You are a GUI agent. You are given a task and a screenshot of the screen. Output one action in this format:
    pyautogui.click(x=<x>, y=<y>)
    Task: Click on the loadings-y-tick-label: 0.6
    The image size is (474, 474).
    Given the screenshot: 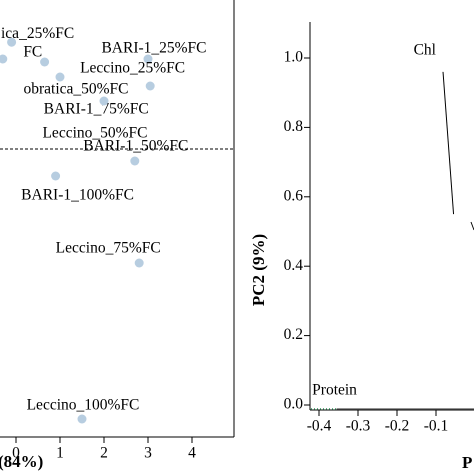 What is the action you would take?
    pyautogui.click(x=294, y=195)
    